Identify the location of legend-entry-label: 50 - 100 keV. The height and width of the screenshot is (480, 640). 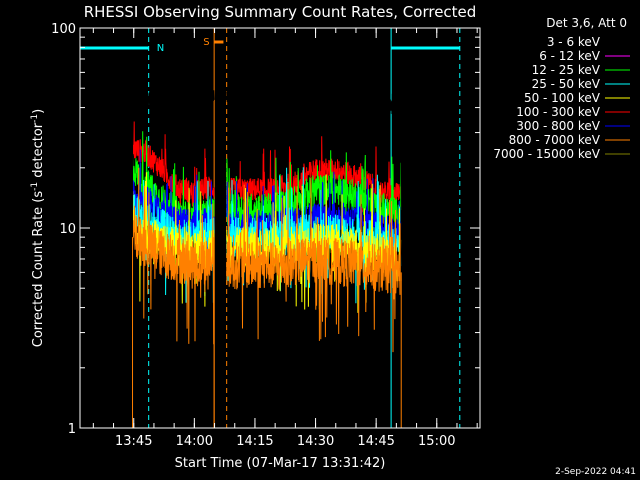
(562, 98).